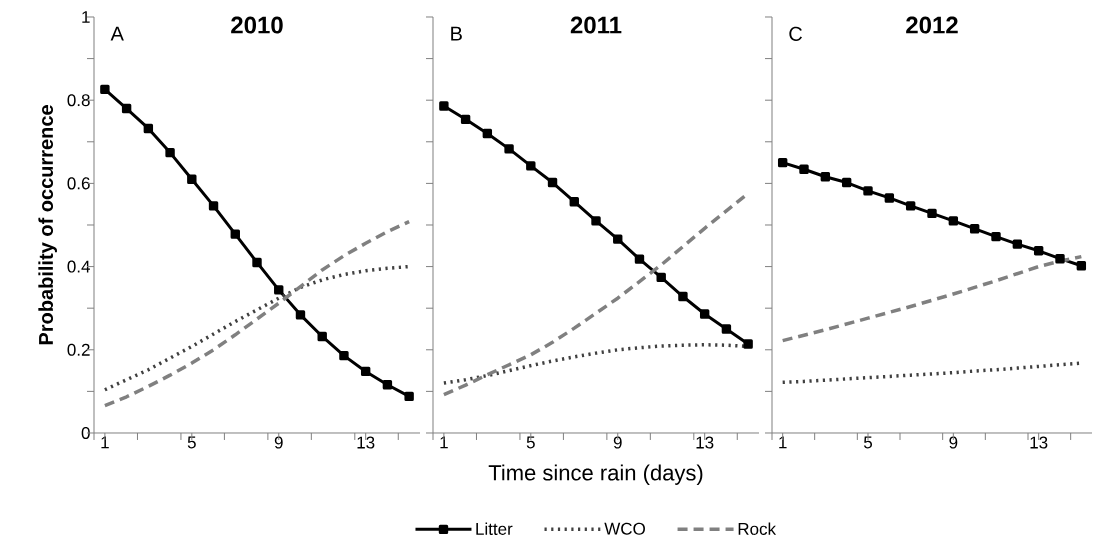 Image resolution: width=1094 pixels, height=559 pixels. I want to click on y-tick-label: 0.8, so click(78, 100).